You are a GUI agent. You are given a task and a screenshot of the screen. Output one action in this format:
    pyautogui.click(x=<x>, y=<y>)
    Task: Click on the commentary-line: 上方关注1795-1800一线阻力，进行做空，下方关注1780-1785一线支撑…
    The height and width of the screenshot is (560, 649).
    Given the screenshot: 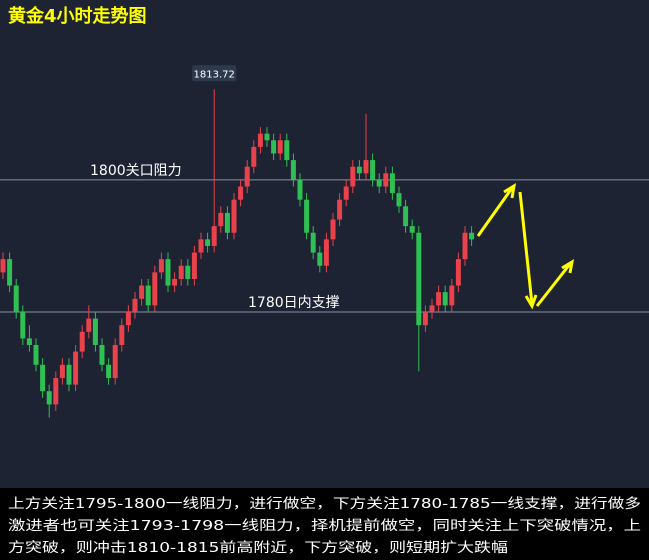 What is the action you would take?
    pyautogui.click(x=324, y=503)
    